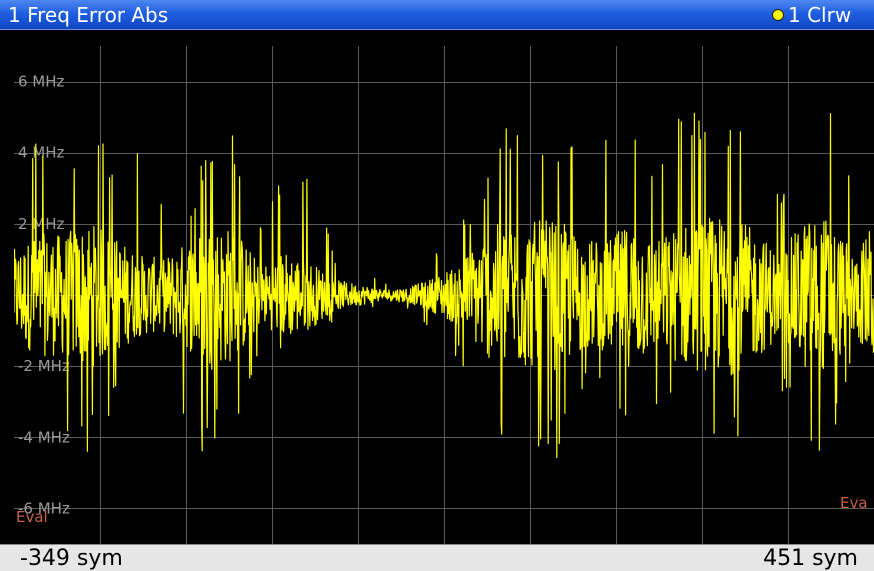 Image resolution: width=874 pixels, height=571 pixels. Describe the element at coordinates (32, 517) in the screenshot. I see `eval-label-left: Eval` at that location.